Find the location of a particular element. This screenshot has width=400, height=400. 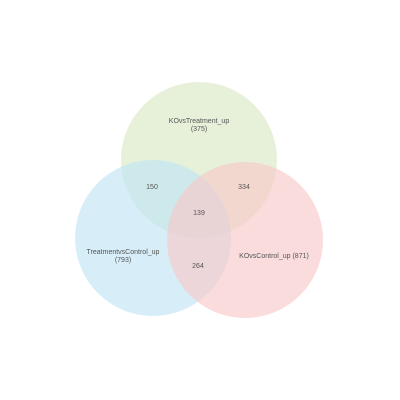

intersection-count-all: 139 is located at coordinates (199, 213).